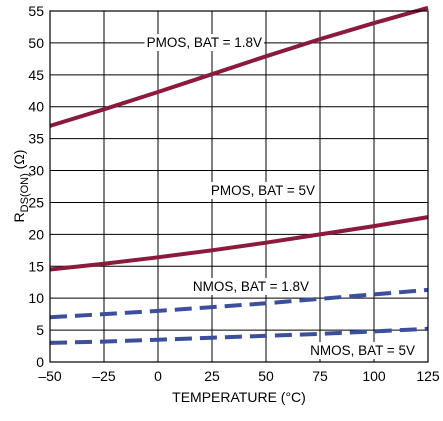  What do you see at coordinates (212, 376) in the screenshot?
I see `x-tick-label: 25` at bounding box center [212, 376].